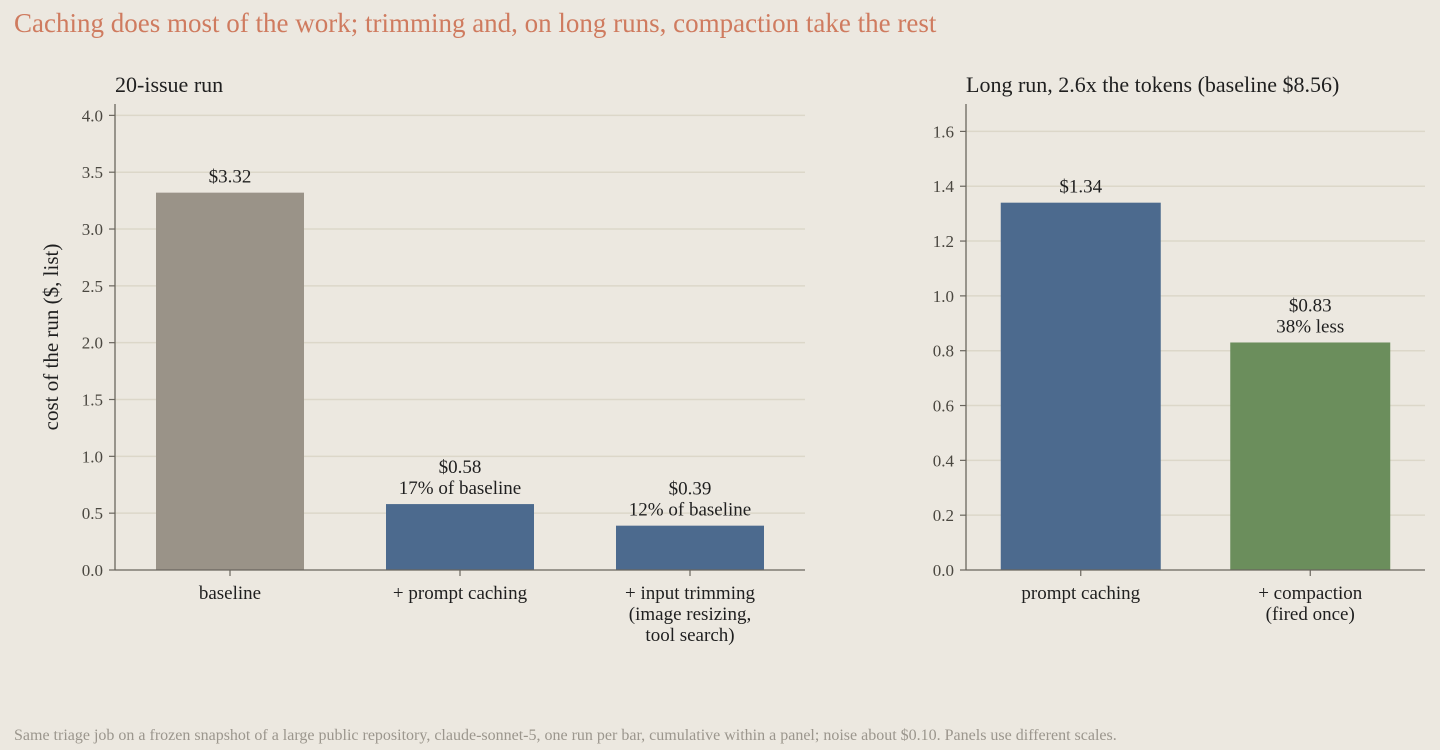  I want to click on y-tick-label: 2.5, so click(92, 286).